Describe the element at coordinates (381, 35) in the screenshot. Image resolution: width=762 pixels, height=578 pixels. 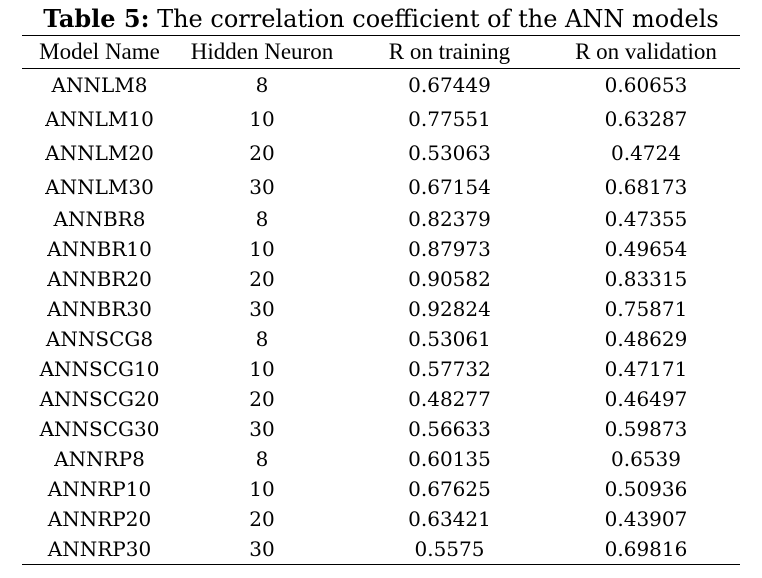
I see `table-top-rule` at that location.